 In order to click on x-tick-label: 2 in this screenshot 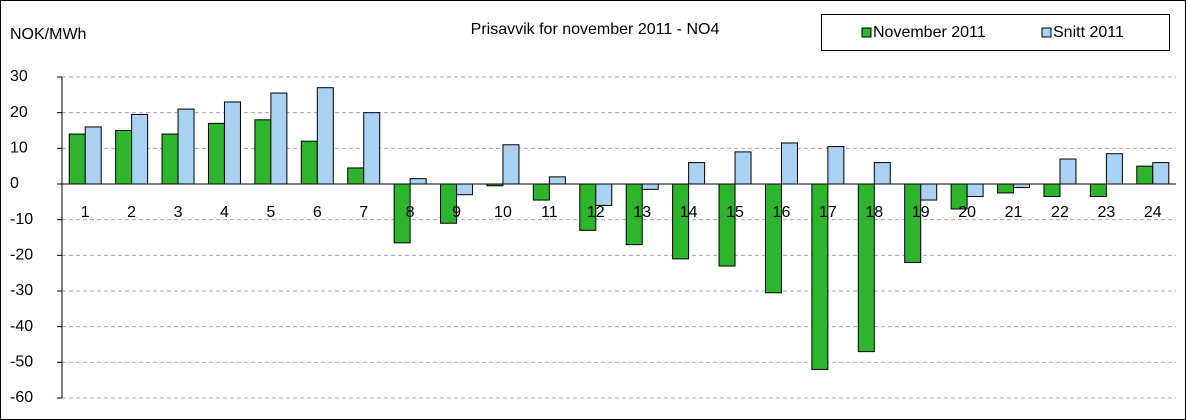, I will do `click(131, 212)`.